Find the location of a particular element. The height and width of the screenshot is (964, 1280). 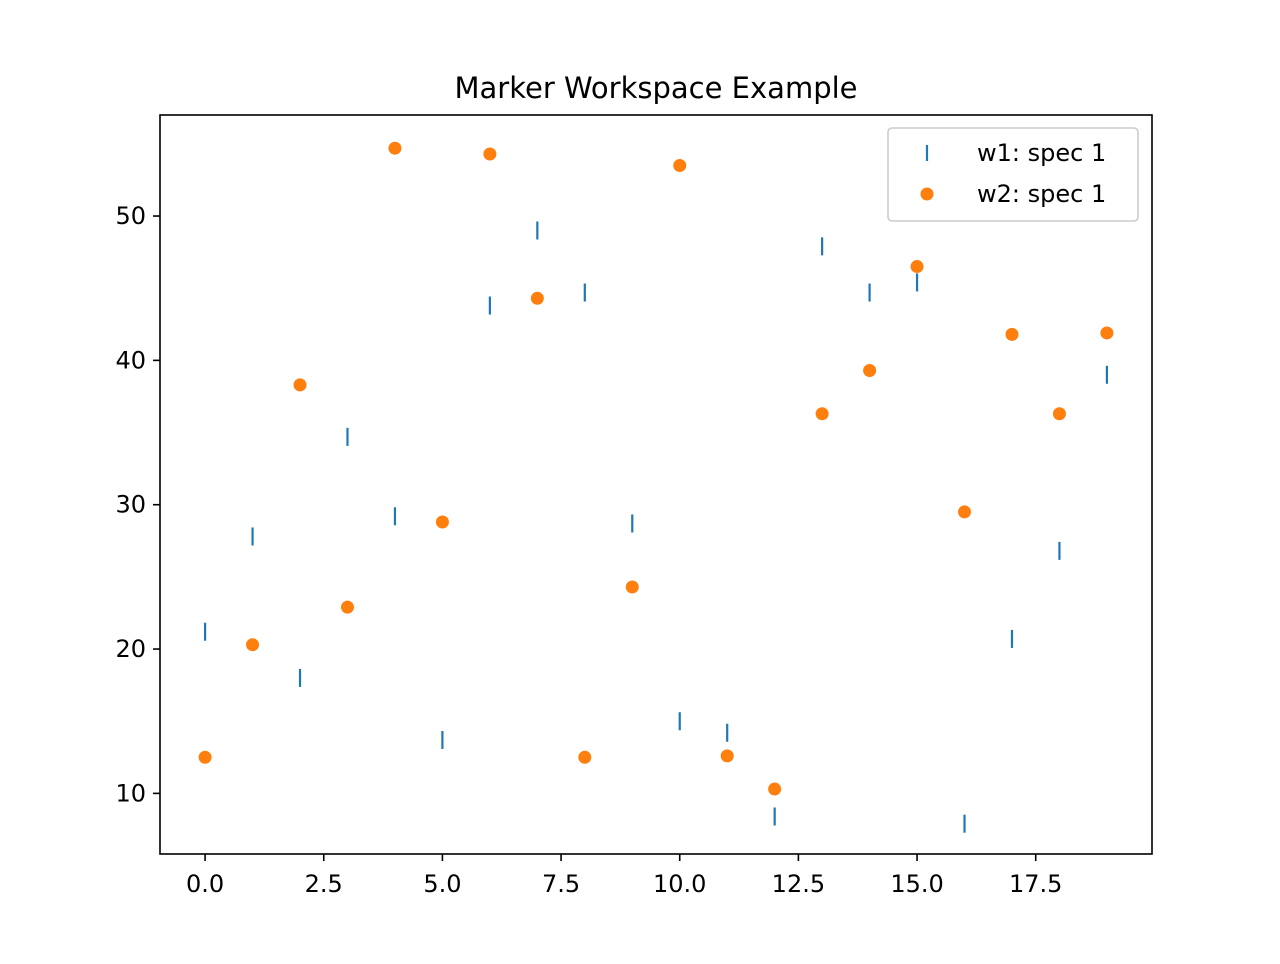

y-tick-label: 10 is located at coordinates (130, 793).